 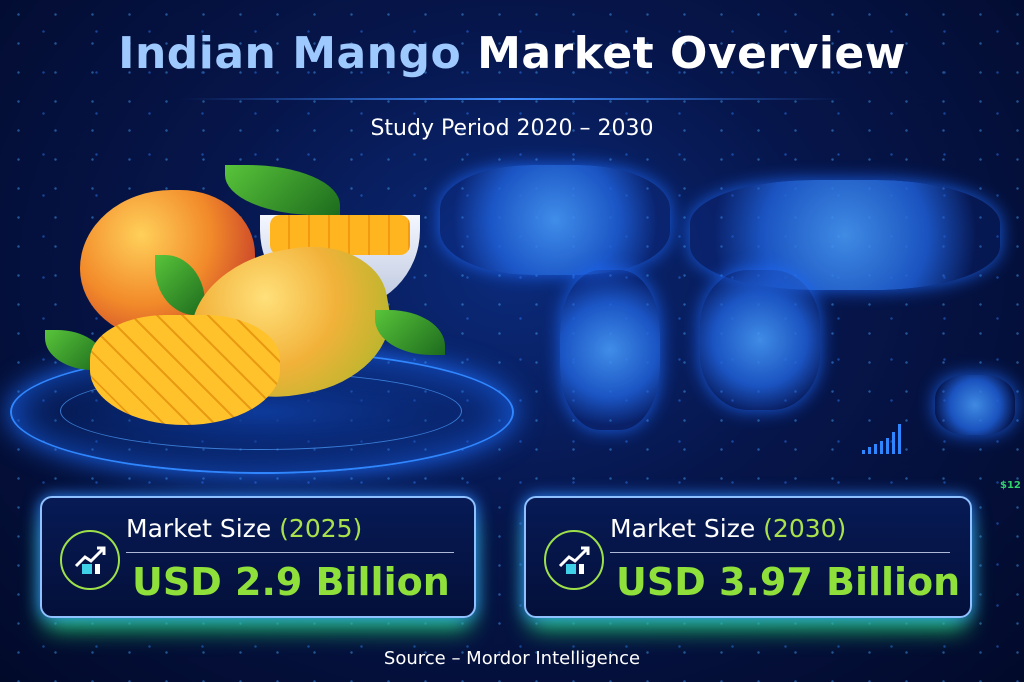 What do you see at coordinates (512, 53) in the screenshot?
I see `page-title: Indian Mango Market Overview` at bounding box center [512, 53].